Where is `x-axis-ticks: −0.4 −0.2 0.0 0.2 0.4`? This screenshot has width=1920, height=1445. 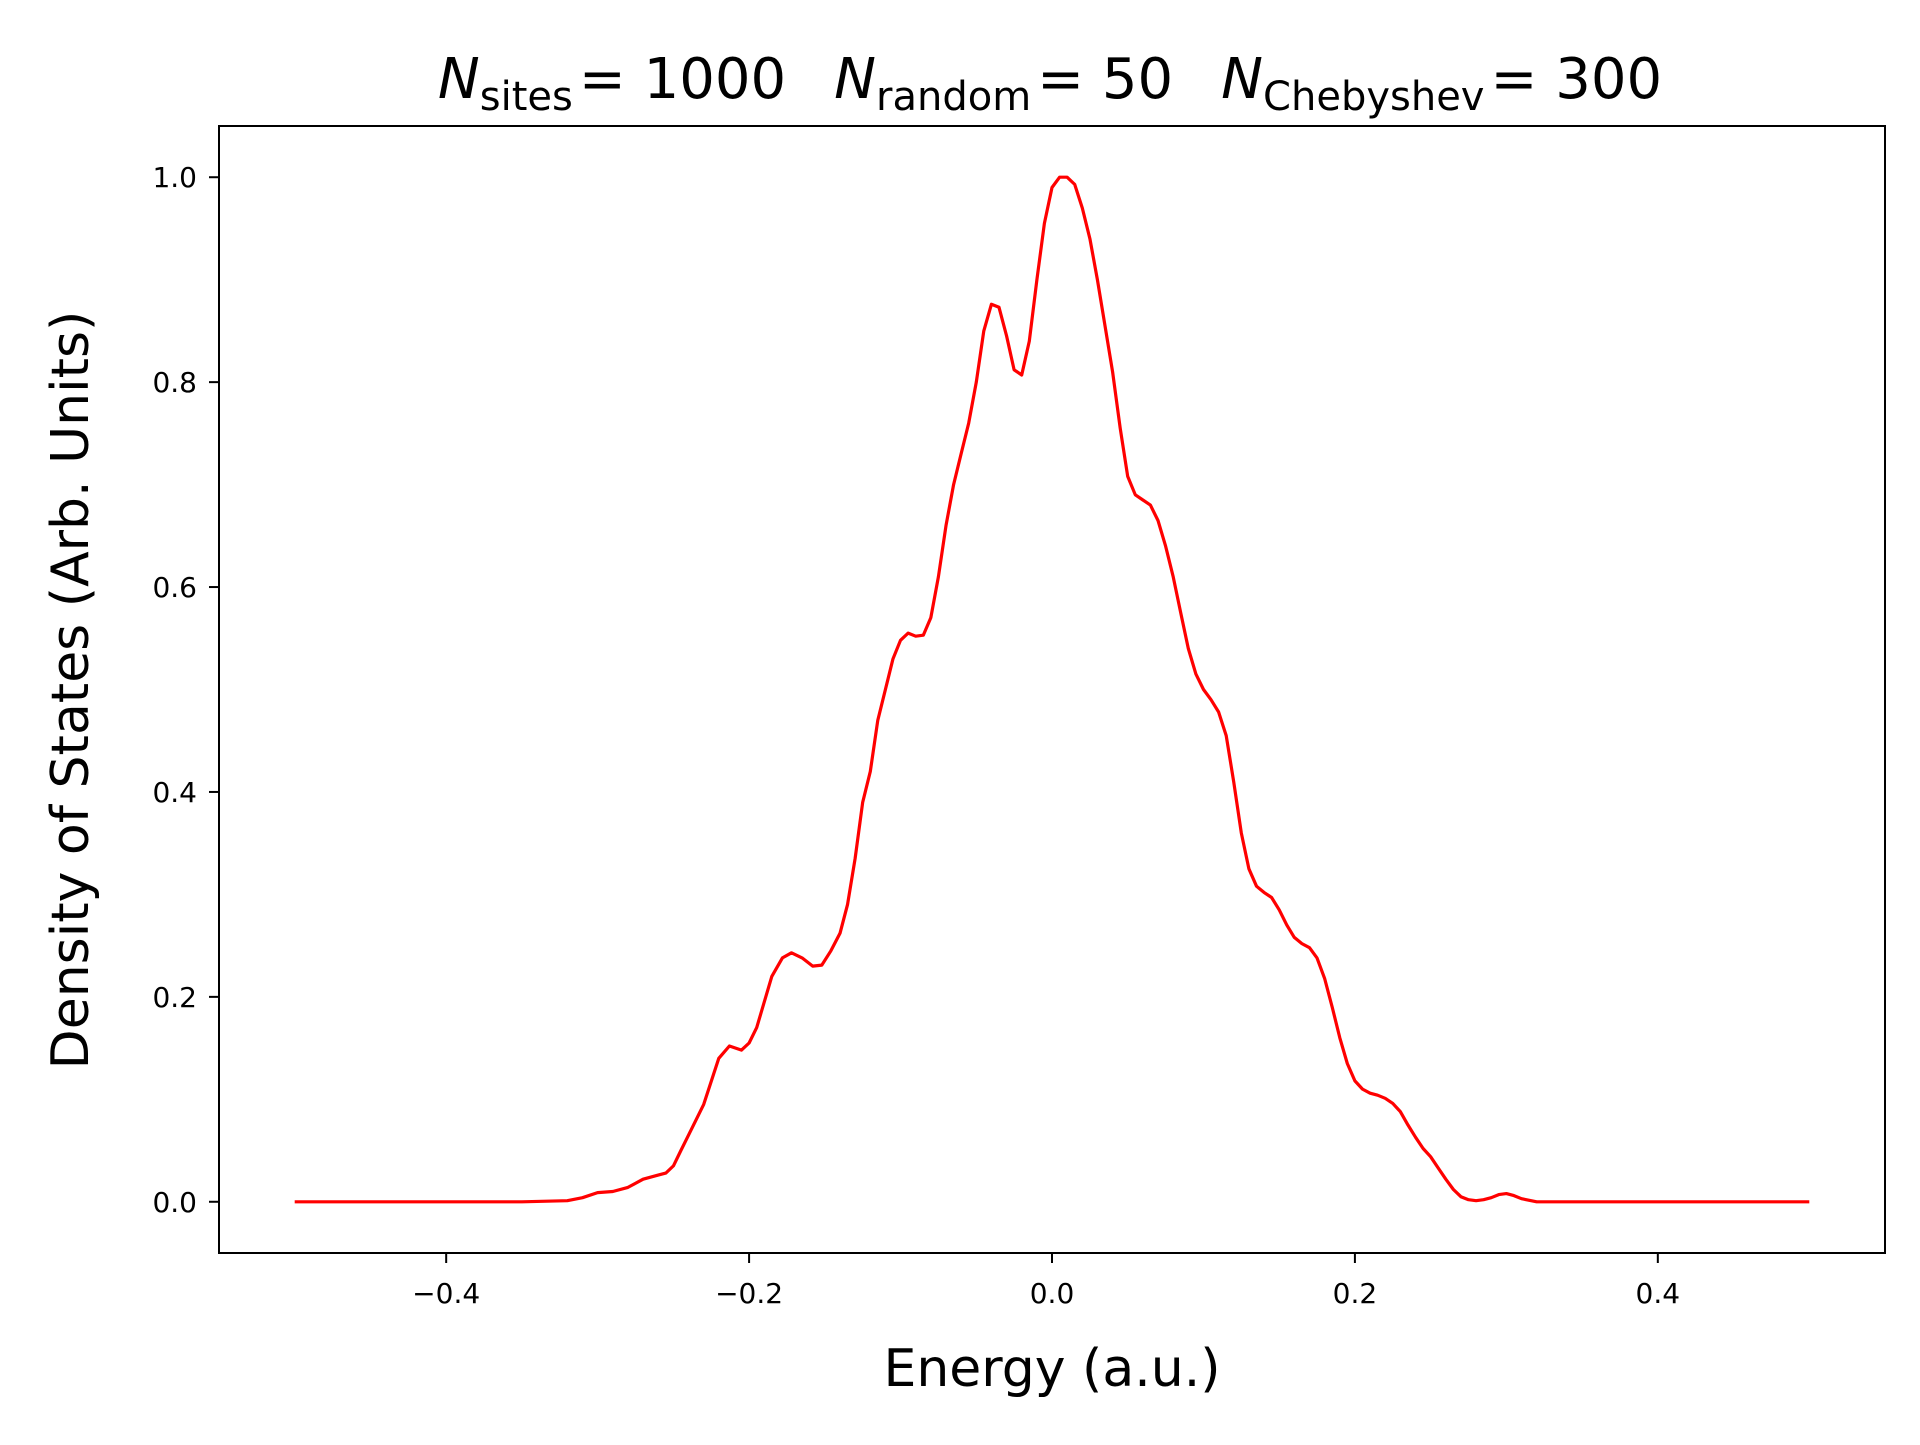
x-axis-ticks: −0.4 −0.2 0.0 0.2 0.4 is located at coordinates (1046, 1281).